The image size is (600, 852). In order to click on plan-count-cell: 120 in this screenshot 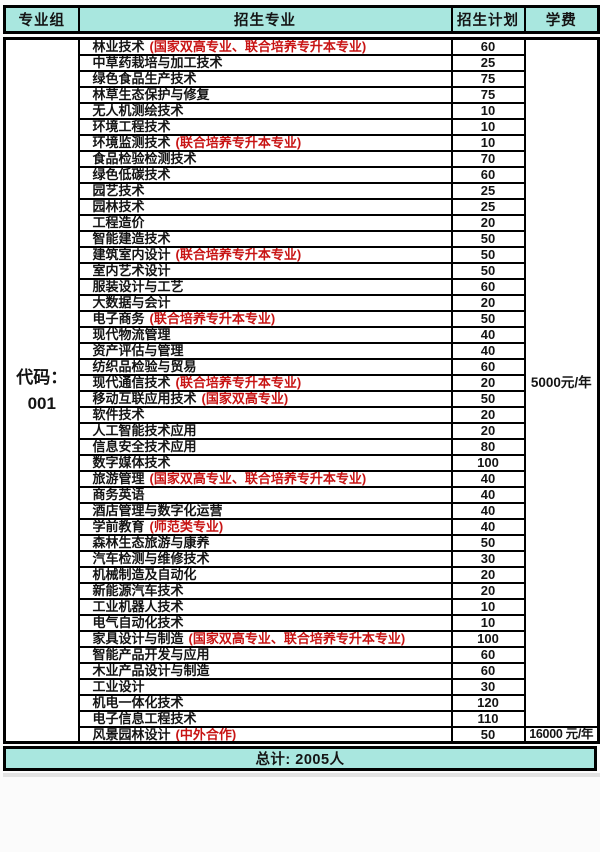, I will do `click(488, 702)`.